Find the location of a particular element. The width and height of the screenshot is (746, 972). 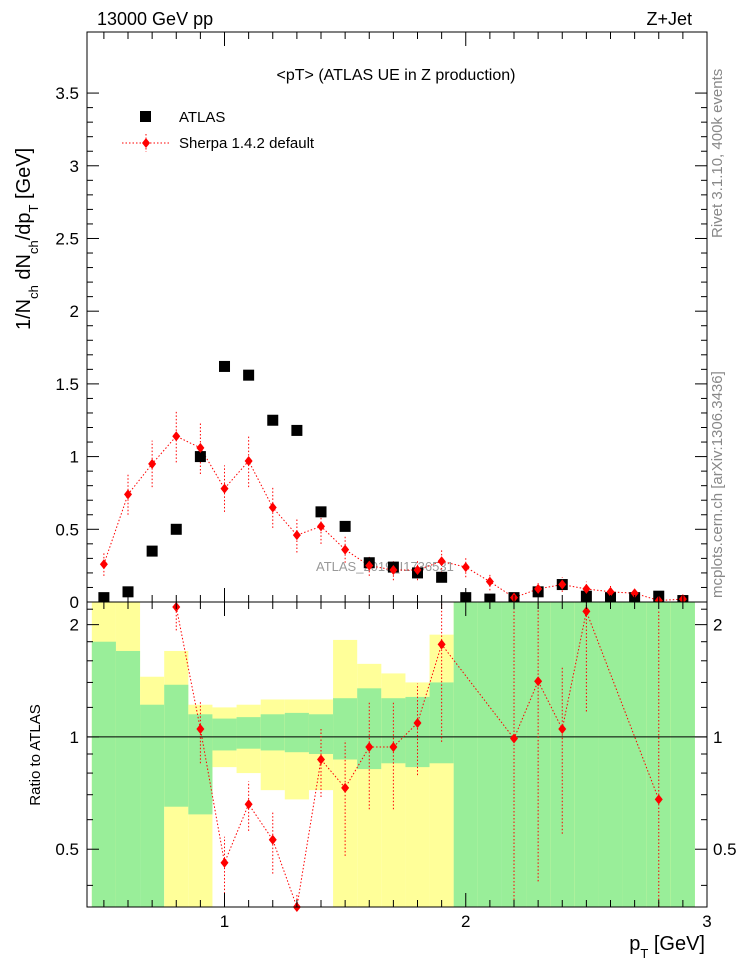

main-watermark: ATLAS_2019_I1736531 is located at coordinates (385, 566).